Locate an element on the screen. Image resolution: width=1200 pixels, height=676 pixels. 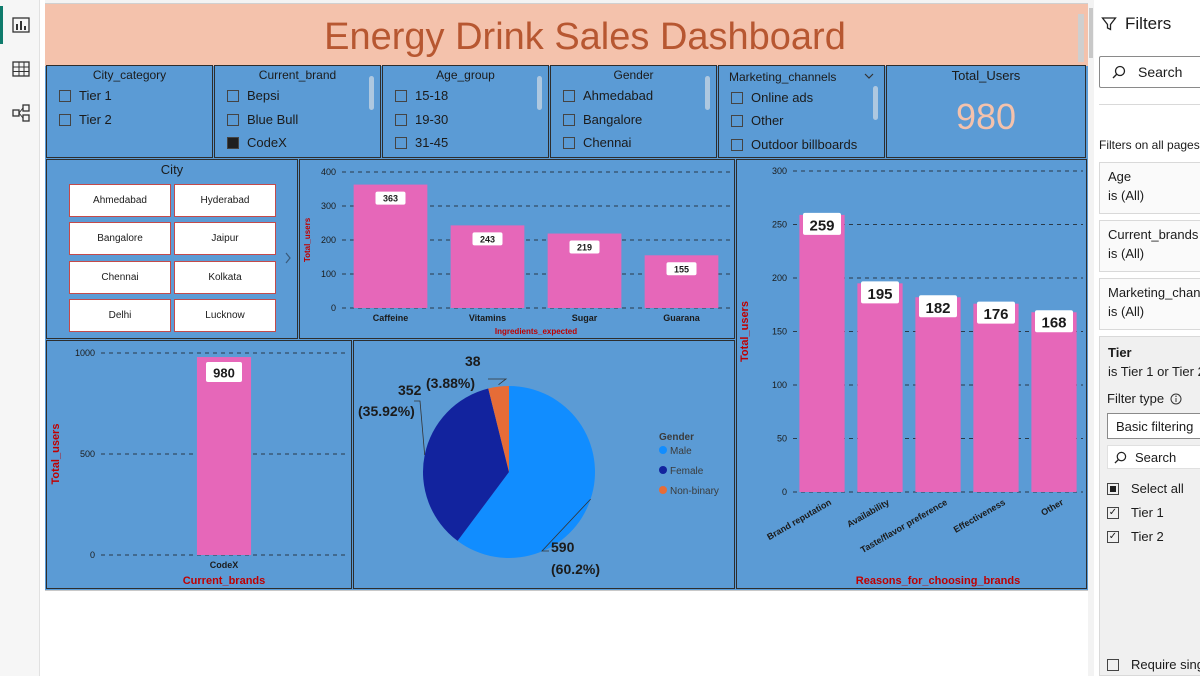
filters-header: Filters is located at coordinates (1136, 24).